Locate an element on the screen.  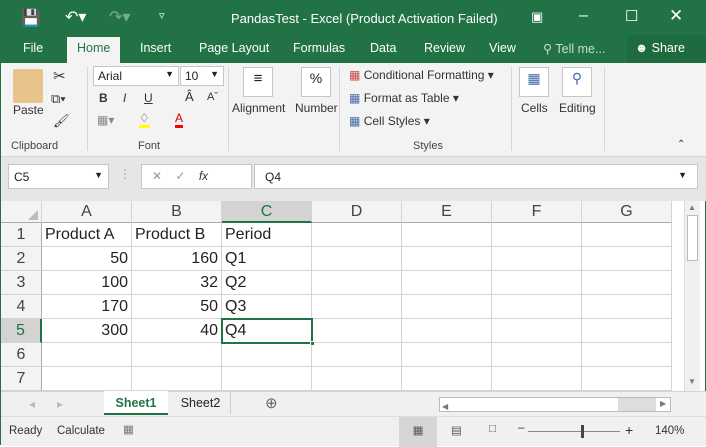
cell-A1: Product A is located at coordinates (87, 235).